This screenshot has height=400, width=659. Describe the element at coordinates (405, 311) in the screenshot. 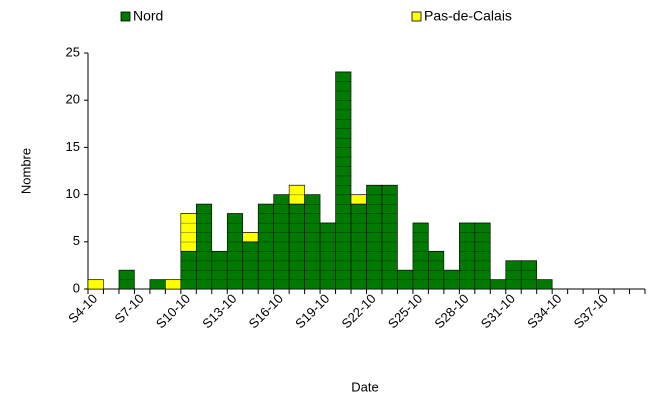

I see `x-tick-label: S25-10` at that location.